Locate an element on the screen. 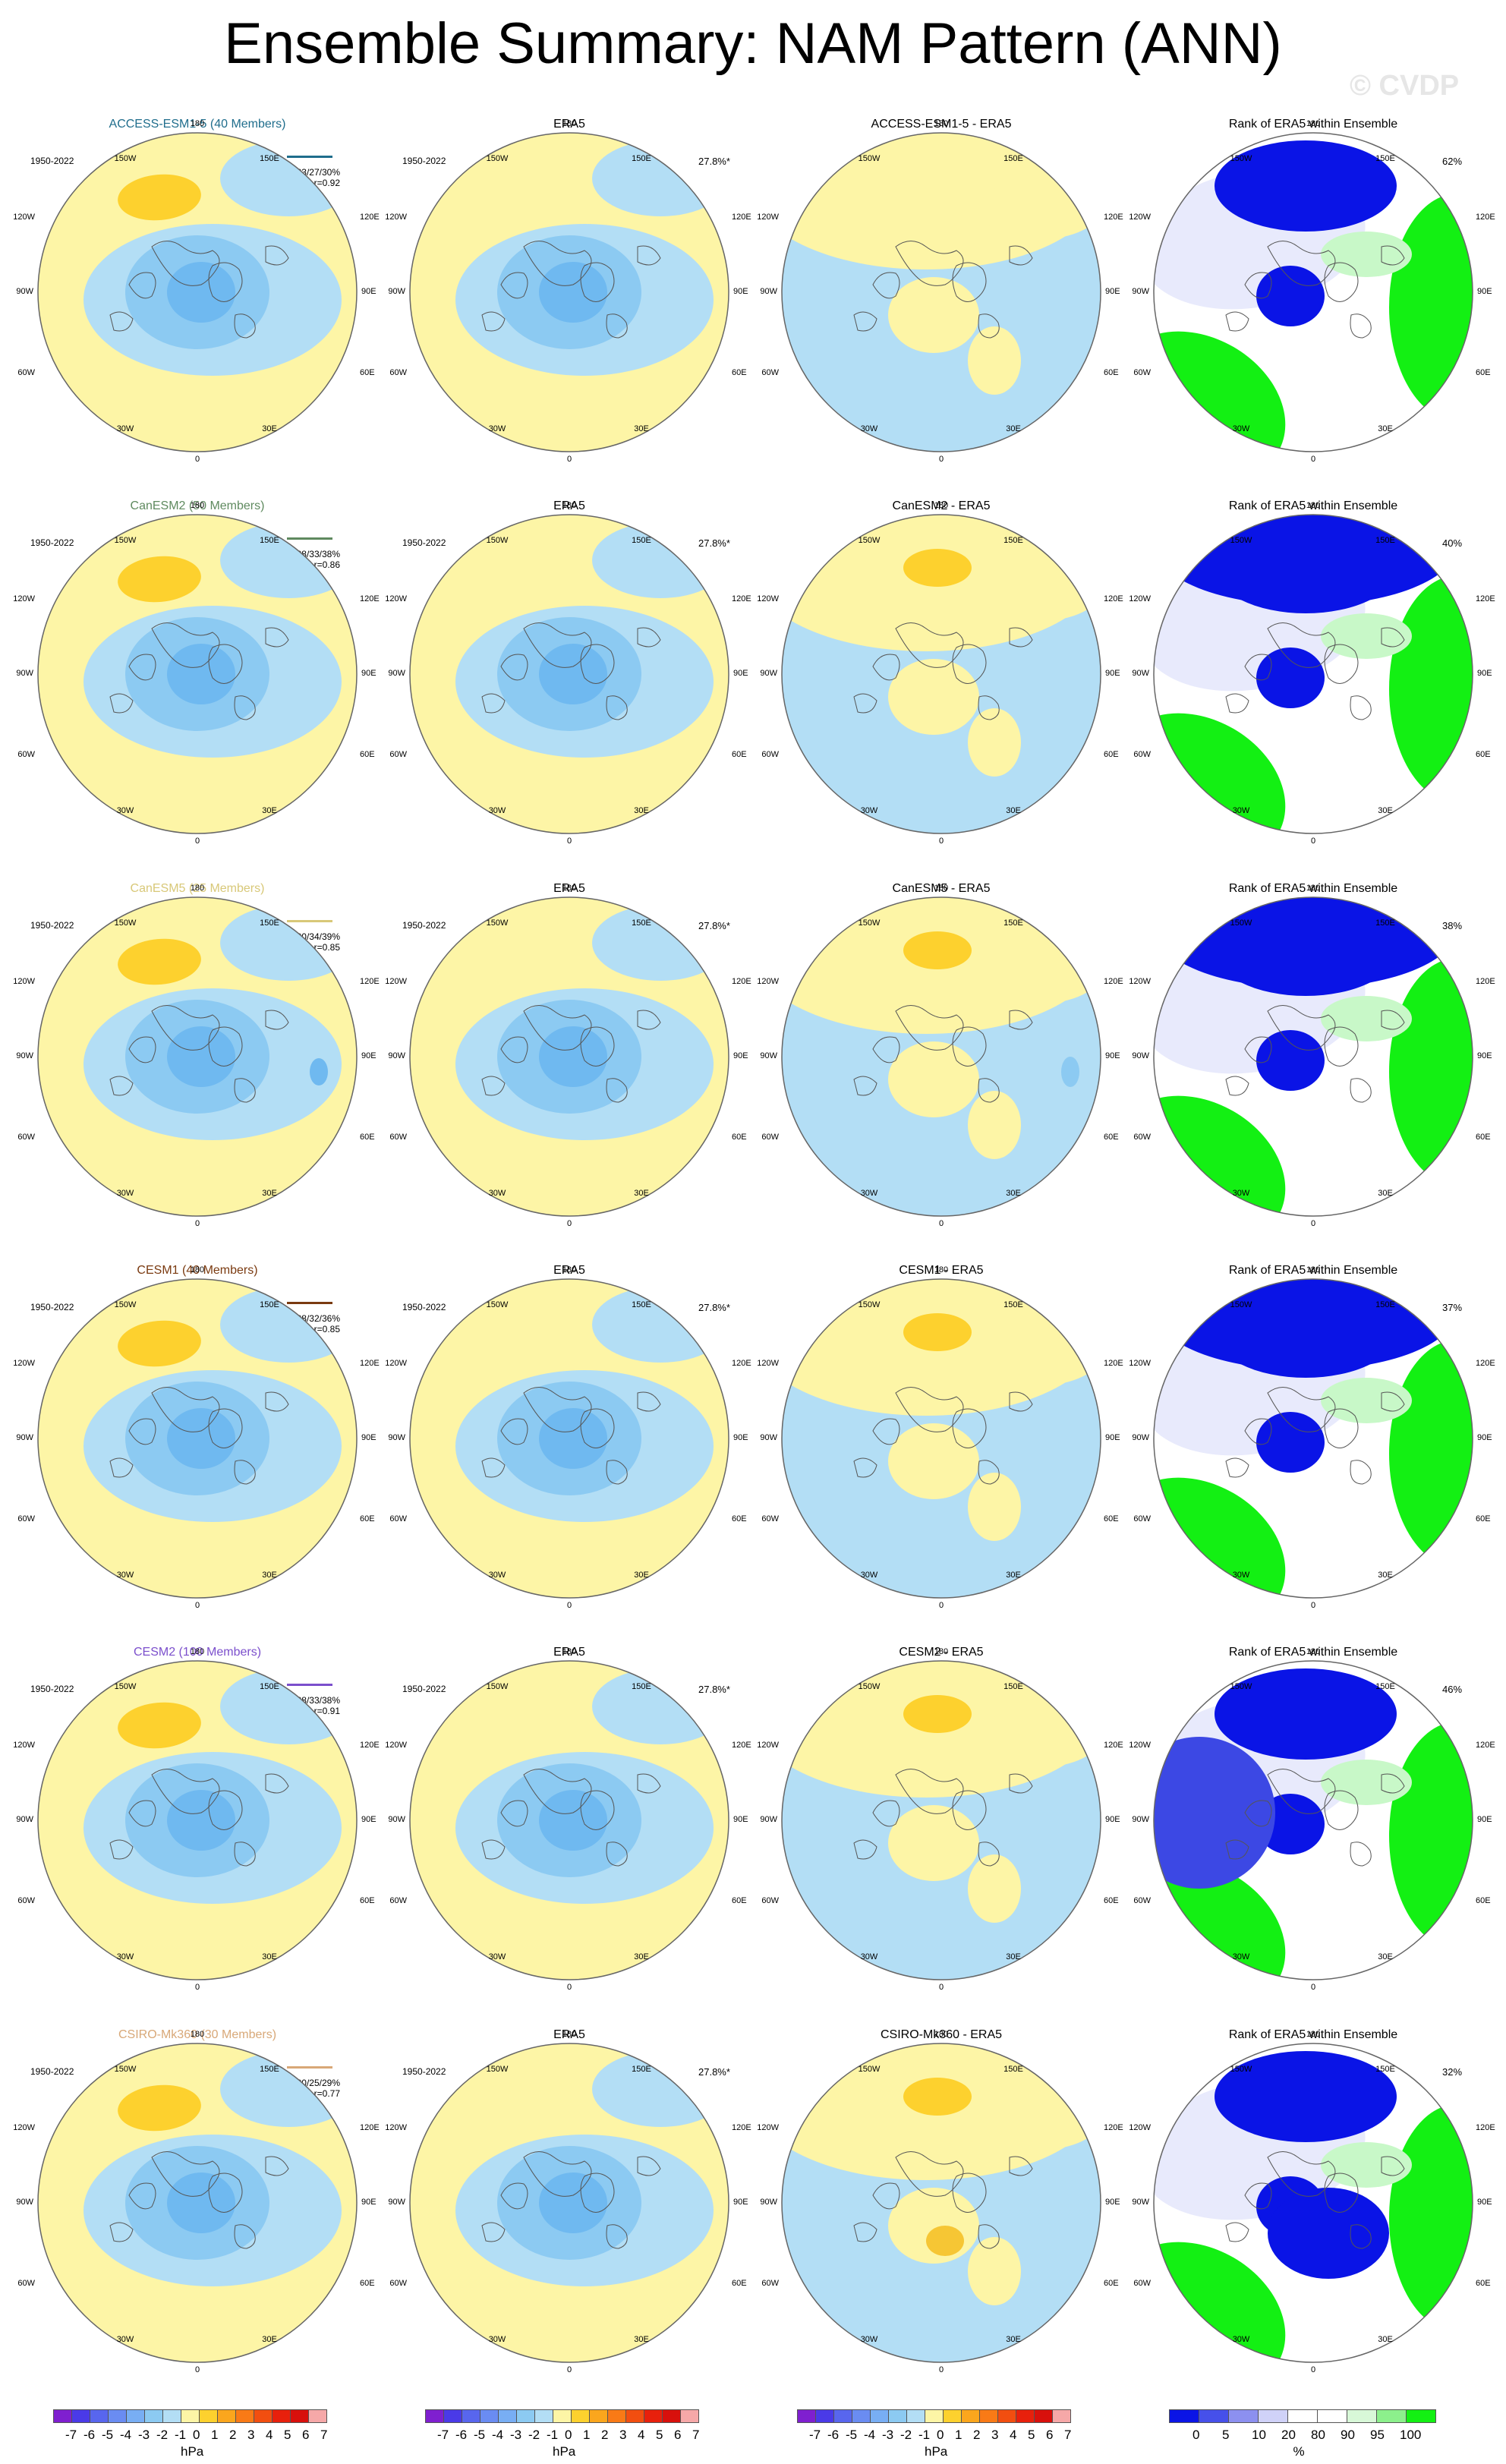 The height and width of the screenshot is (2464, 1506). pct-variance-range: 20/25/29% is located at coordinates (318, 2083).